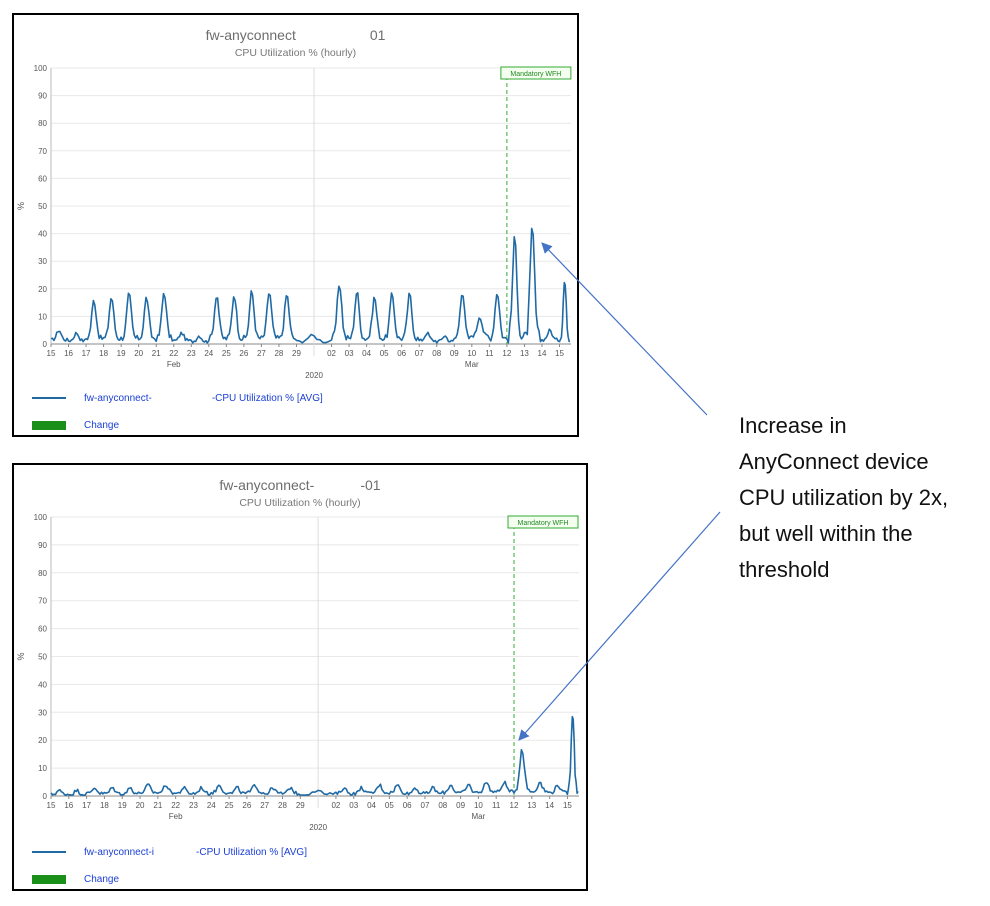 This screenshot has width=990, height=906. I want to click on annotation-line: but well within the, so click(826, 533).